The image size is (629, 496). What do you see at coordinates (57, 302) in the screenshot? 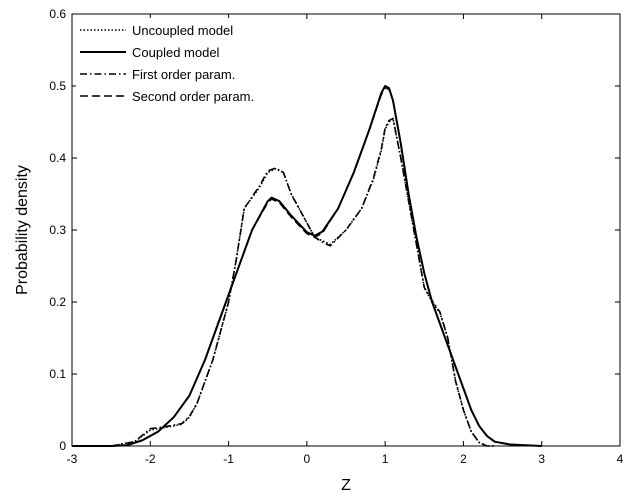
I see `y-tick-label: 0.2` at bounding box center [57, 302].